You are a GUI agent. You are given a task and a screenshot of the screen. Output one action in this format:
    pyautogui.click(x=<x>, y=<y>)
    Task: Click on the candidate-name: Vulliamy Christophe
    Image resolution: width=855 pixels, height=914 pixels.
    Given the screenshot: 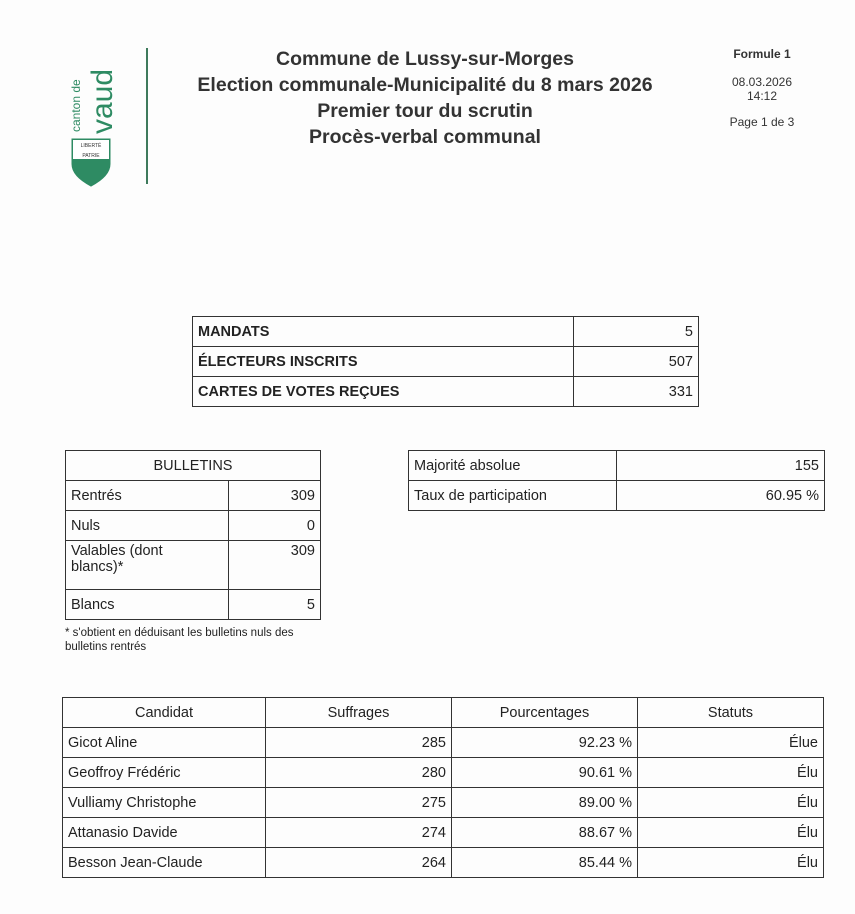 What is the action you would take?
    pyautogui.click(x=164, y=802)
    